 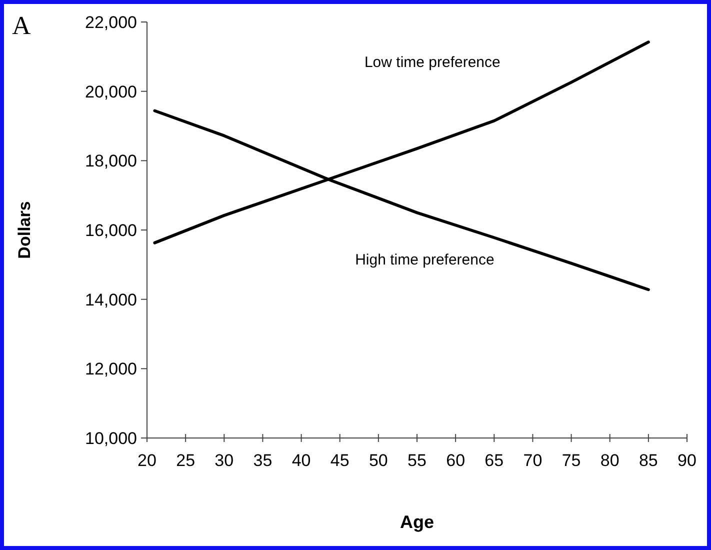 I want to click on series-label: High time preference, so click(x=424, y=260).